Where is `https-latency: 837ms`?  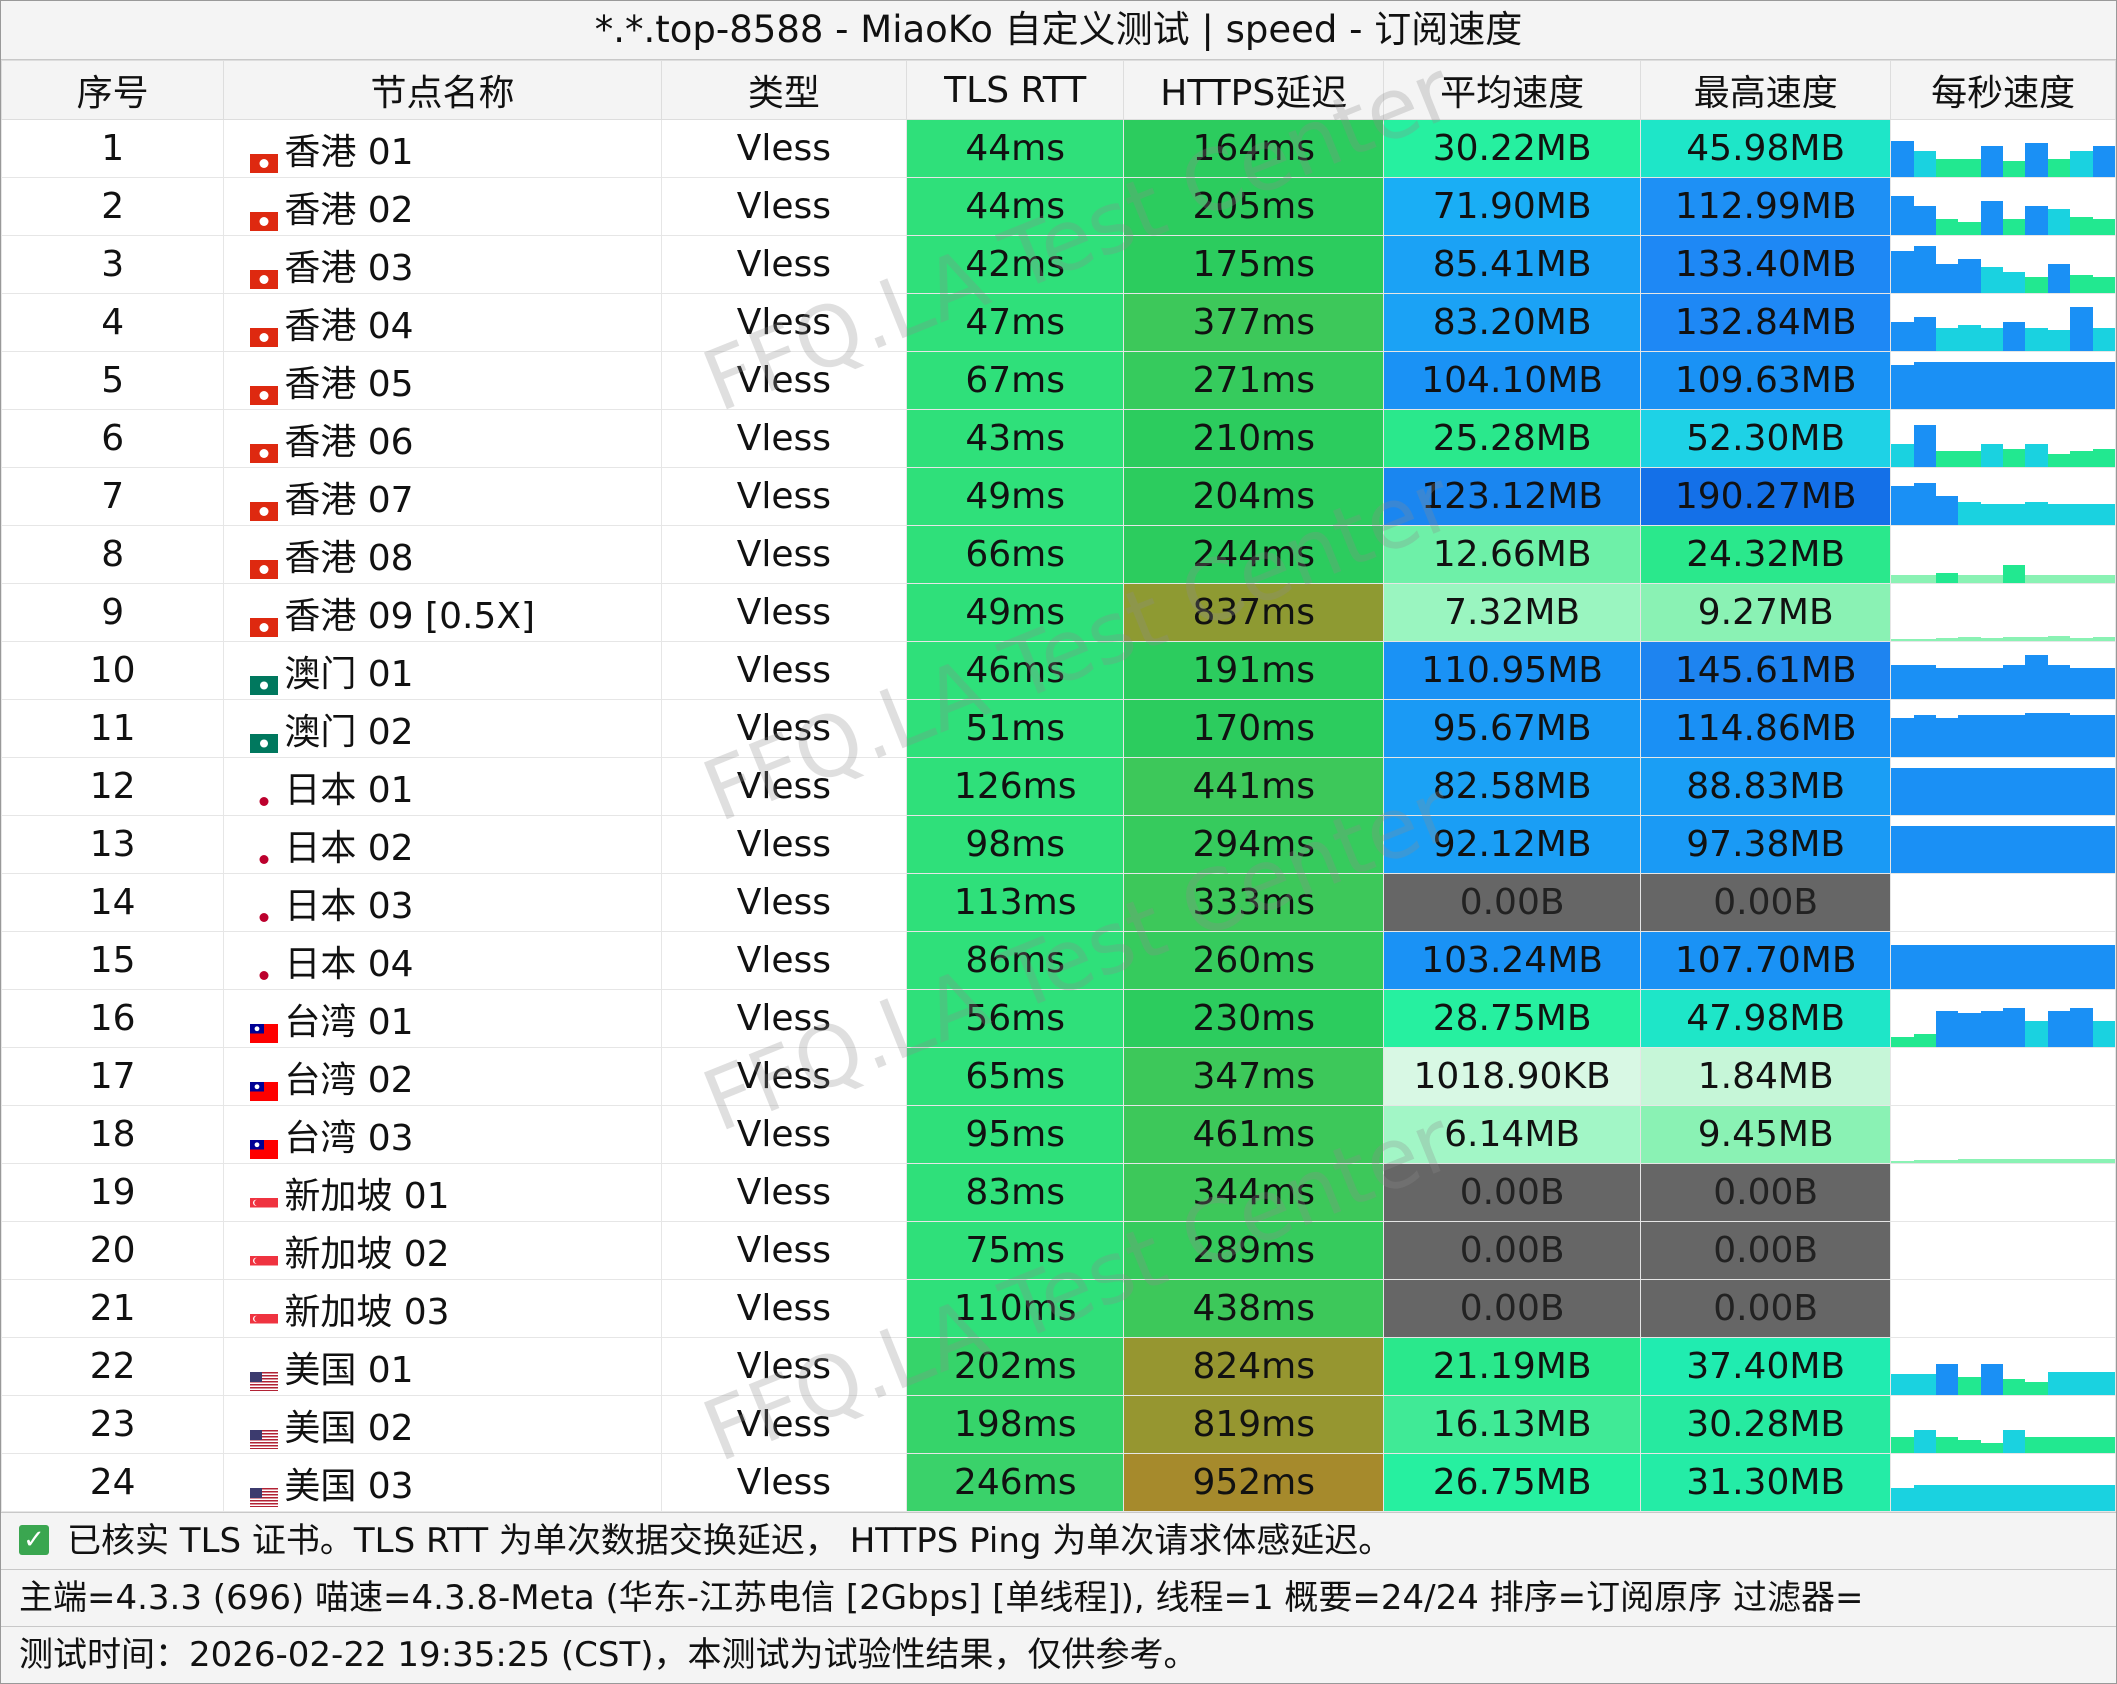 https-latency: 837ms is located at coordinates (1254, 612).